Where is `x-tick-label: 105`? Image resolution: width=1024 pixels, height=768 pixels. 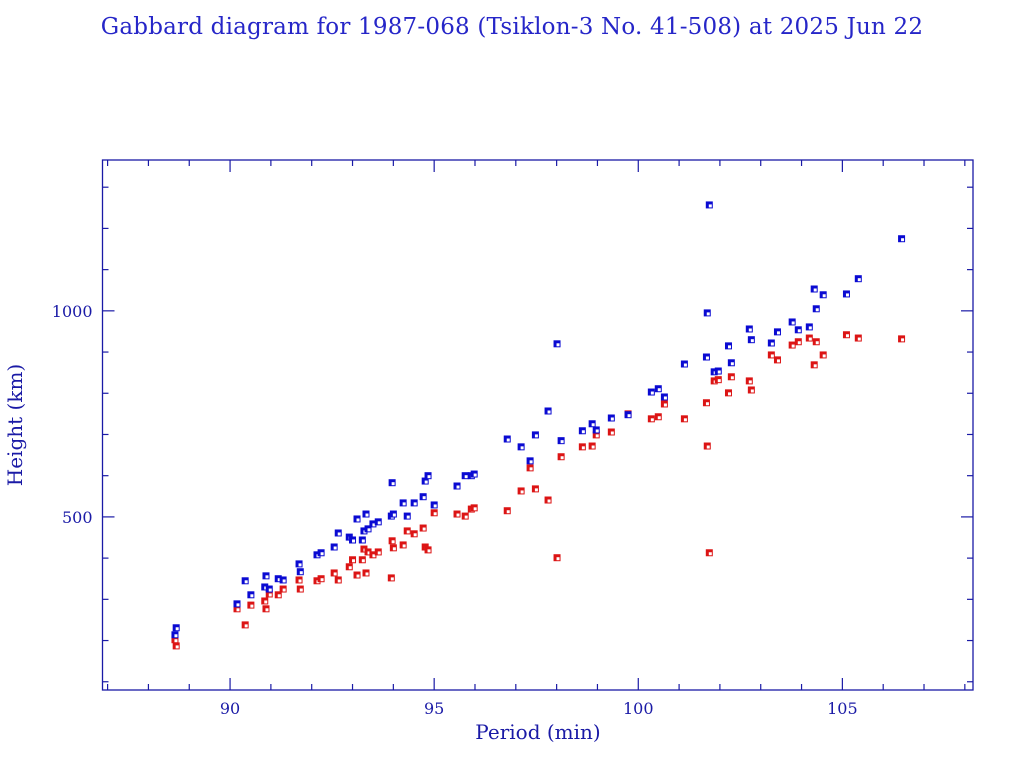
x-tick-label: 105 is located at coordinates (842, 708).